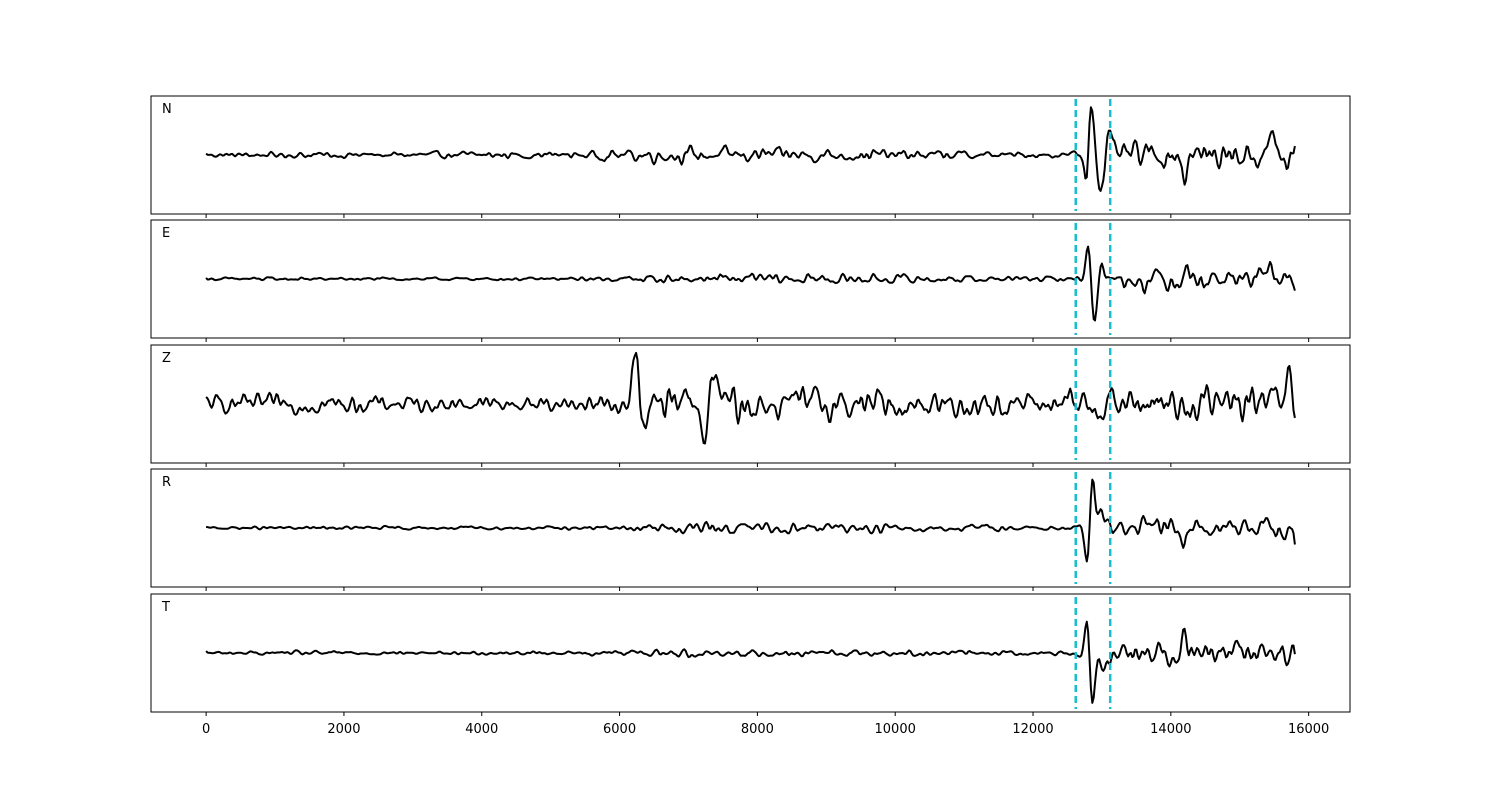 This screenshot has width=1500, height=800. What do you see at coordinates (166, 233) in the screenshot?
I see `panel-label: E` at bounding box center [166, 233].